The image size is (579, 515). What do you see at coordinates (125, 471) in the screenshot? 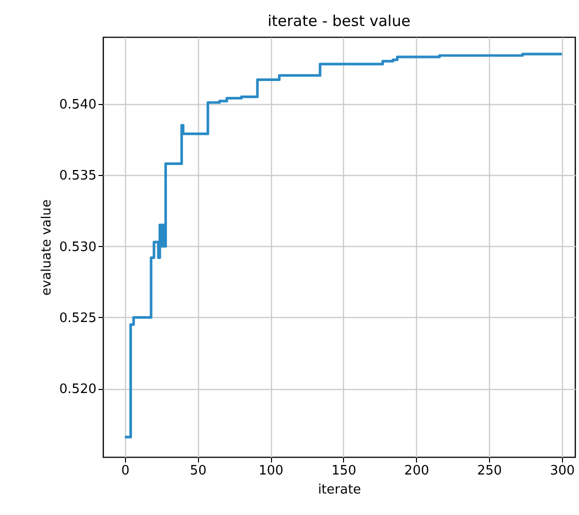
I see `x-tick-label: 0` at bounding box center [125, 471].